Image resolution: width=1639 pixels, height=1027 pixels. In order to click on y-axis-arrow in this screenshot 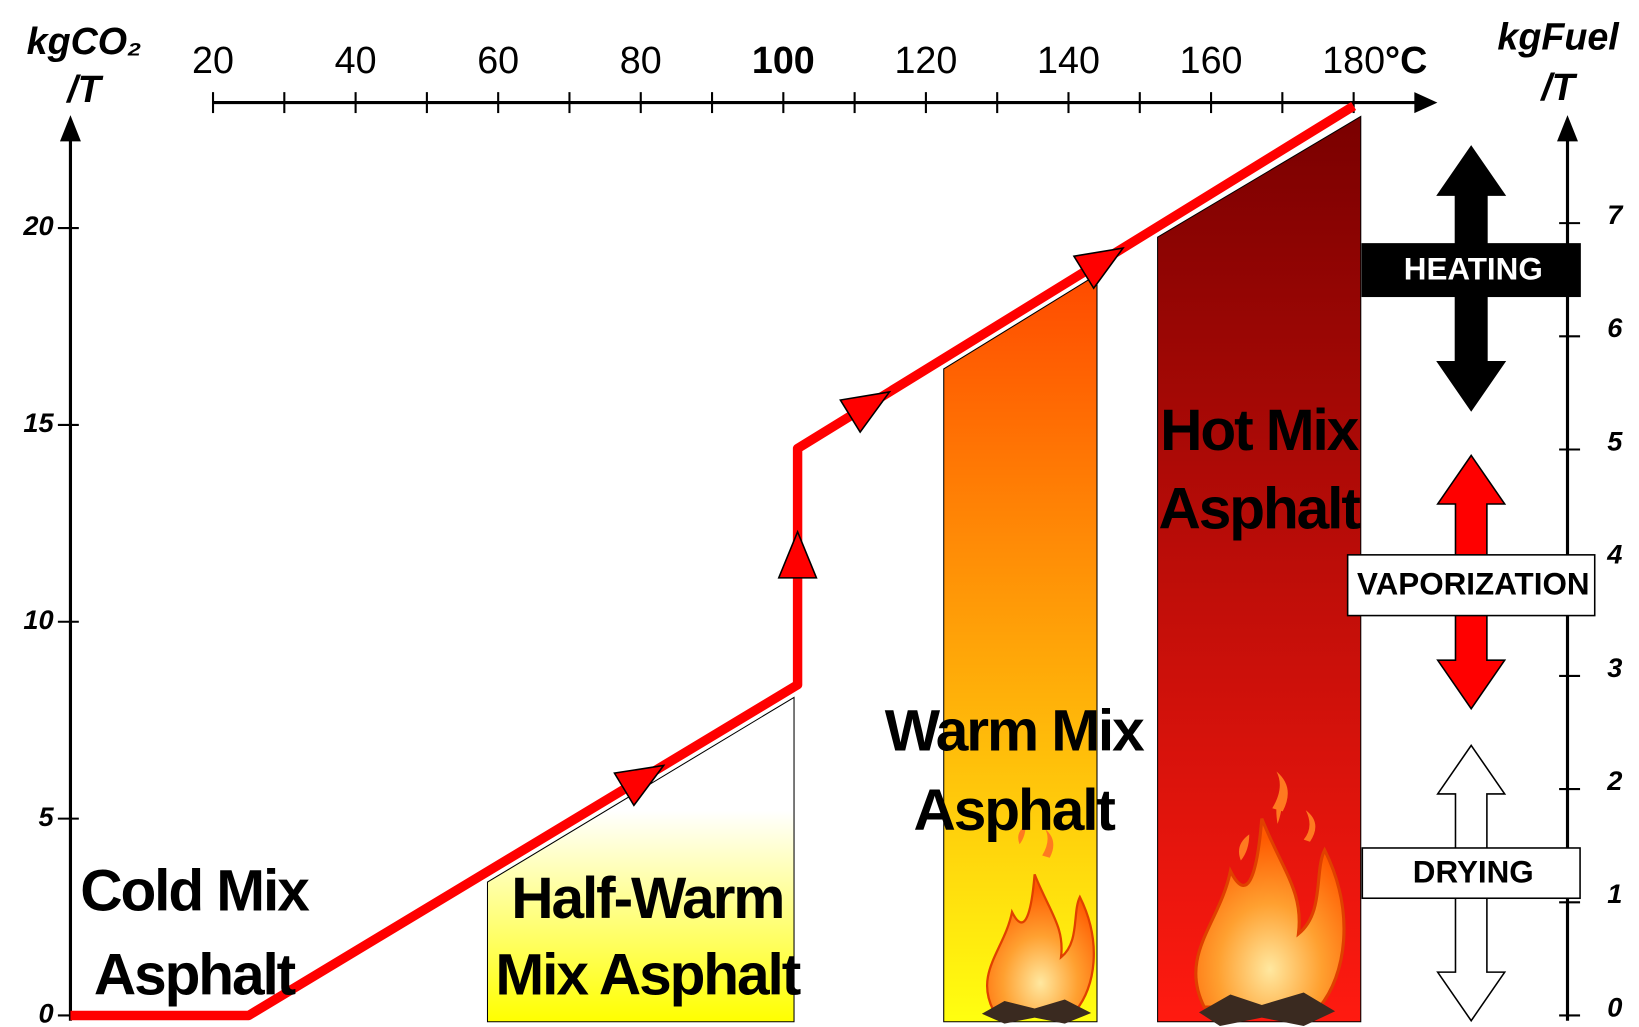, I will do `click(70, 128)`.